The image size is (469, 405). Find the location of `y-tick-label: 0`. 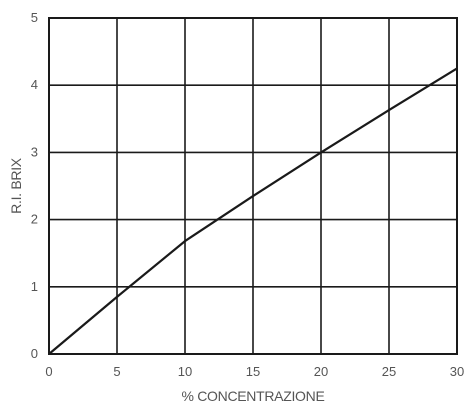

y-tick-label: 0 is located at coordinates (34, 353).